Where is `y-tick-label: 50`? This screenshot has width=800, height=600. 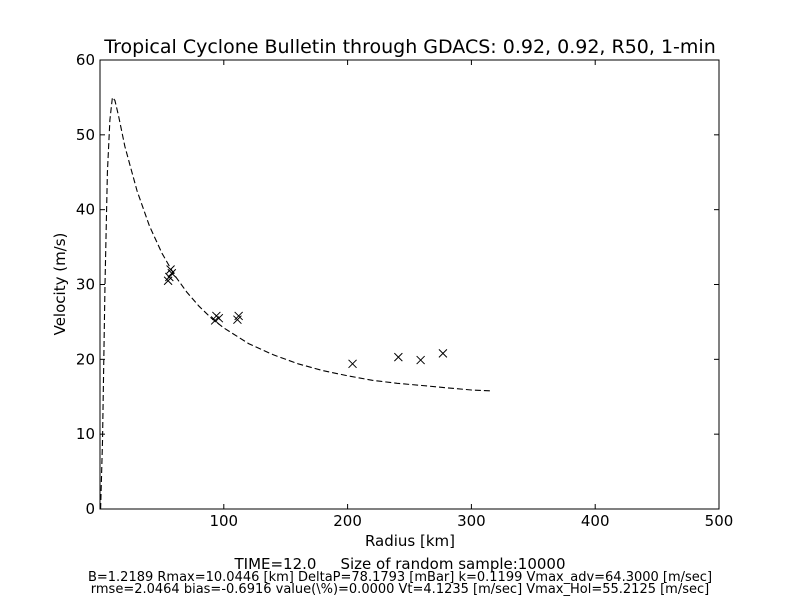
y-tick-label: 50 is located at coordinates (85, 135).